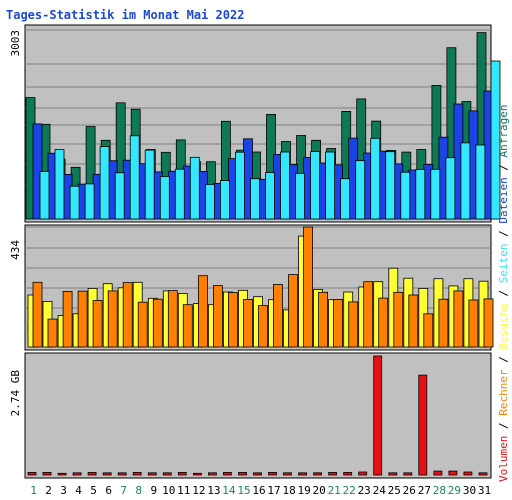  What do you see at coordinates (138, 490) in the screenshot?
I see `x-tick-label-day-8: 8` at bounding box center [138, 490].